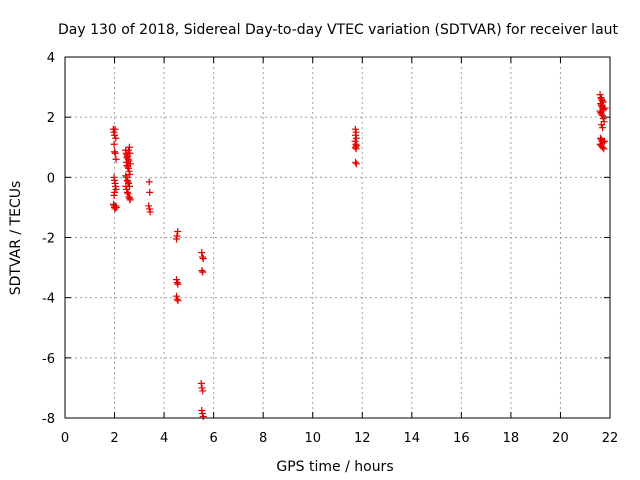  I want to click on y-tick-label: -6, so click(48, 359).